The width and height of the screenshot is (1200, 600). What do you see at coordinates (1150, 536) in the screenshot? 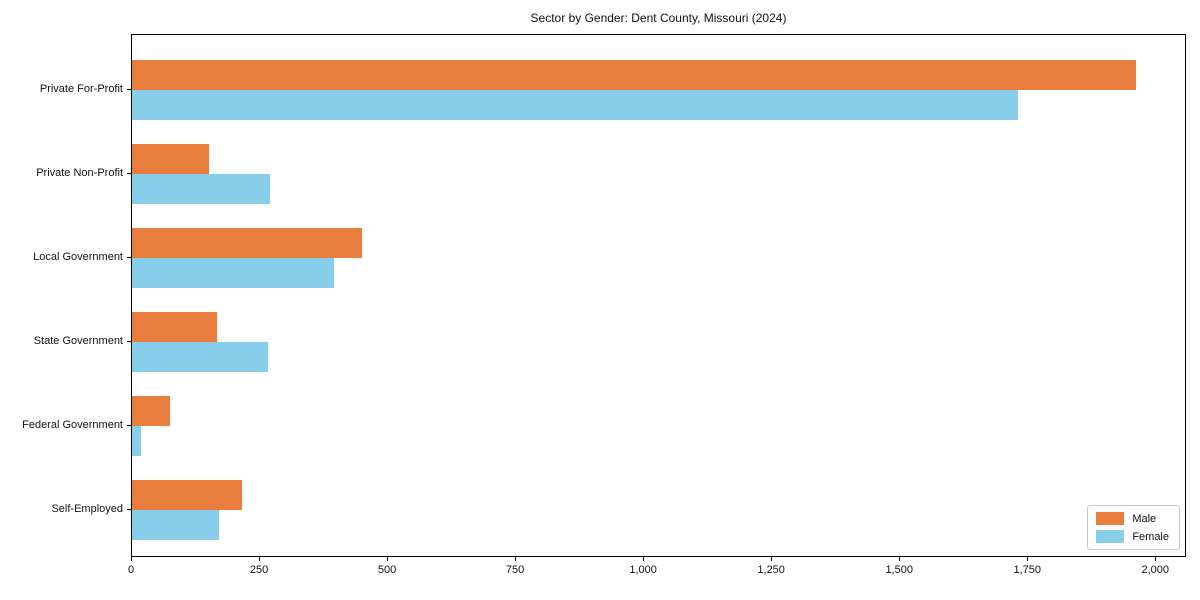
I see `legend-label-female: Female` at bounding box center [1150, 536].